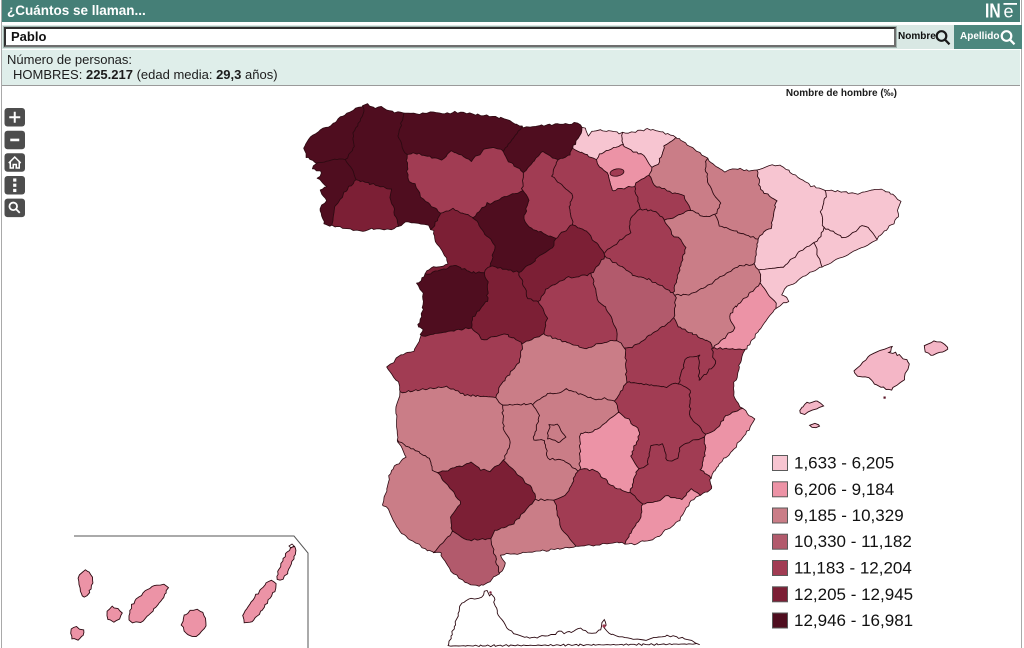 This screenshot has height=648, width=1024. What do you see at coordinates (853, 594) in the screenshot?
I see `svg-text: 12,205 - 12,945` at bounding box center [853, 594].